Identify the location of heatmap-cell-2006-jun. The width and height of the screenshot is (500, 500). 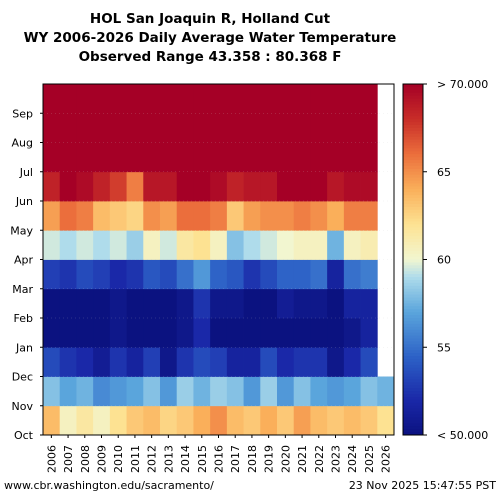
(52, 186).